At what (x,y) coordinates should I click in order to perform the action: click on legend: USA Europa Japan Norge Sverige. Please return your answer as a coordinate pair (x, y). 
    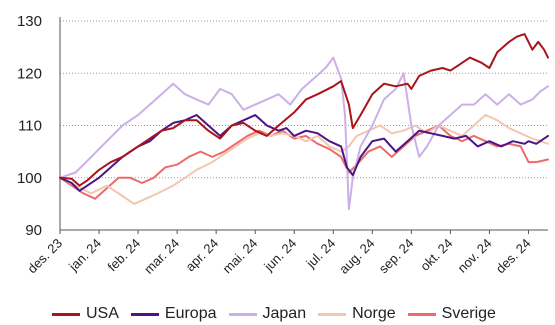
    Looking at the image, I should click on (280, 314).